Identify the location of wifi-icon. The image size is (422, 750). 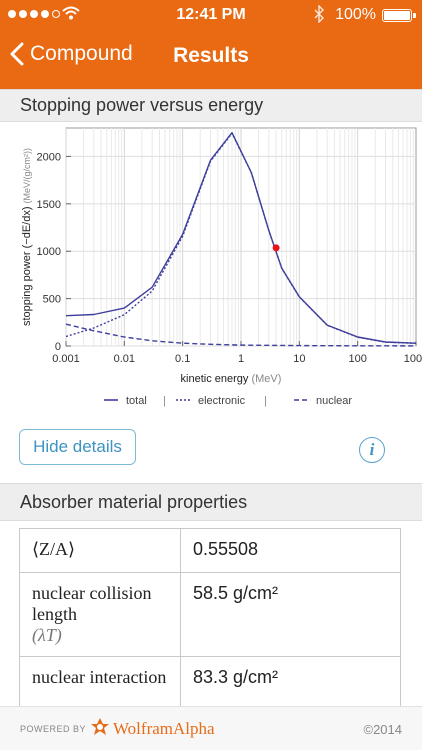
(71, 13).